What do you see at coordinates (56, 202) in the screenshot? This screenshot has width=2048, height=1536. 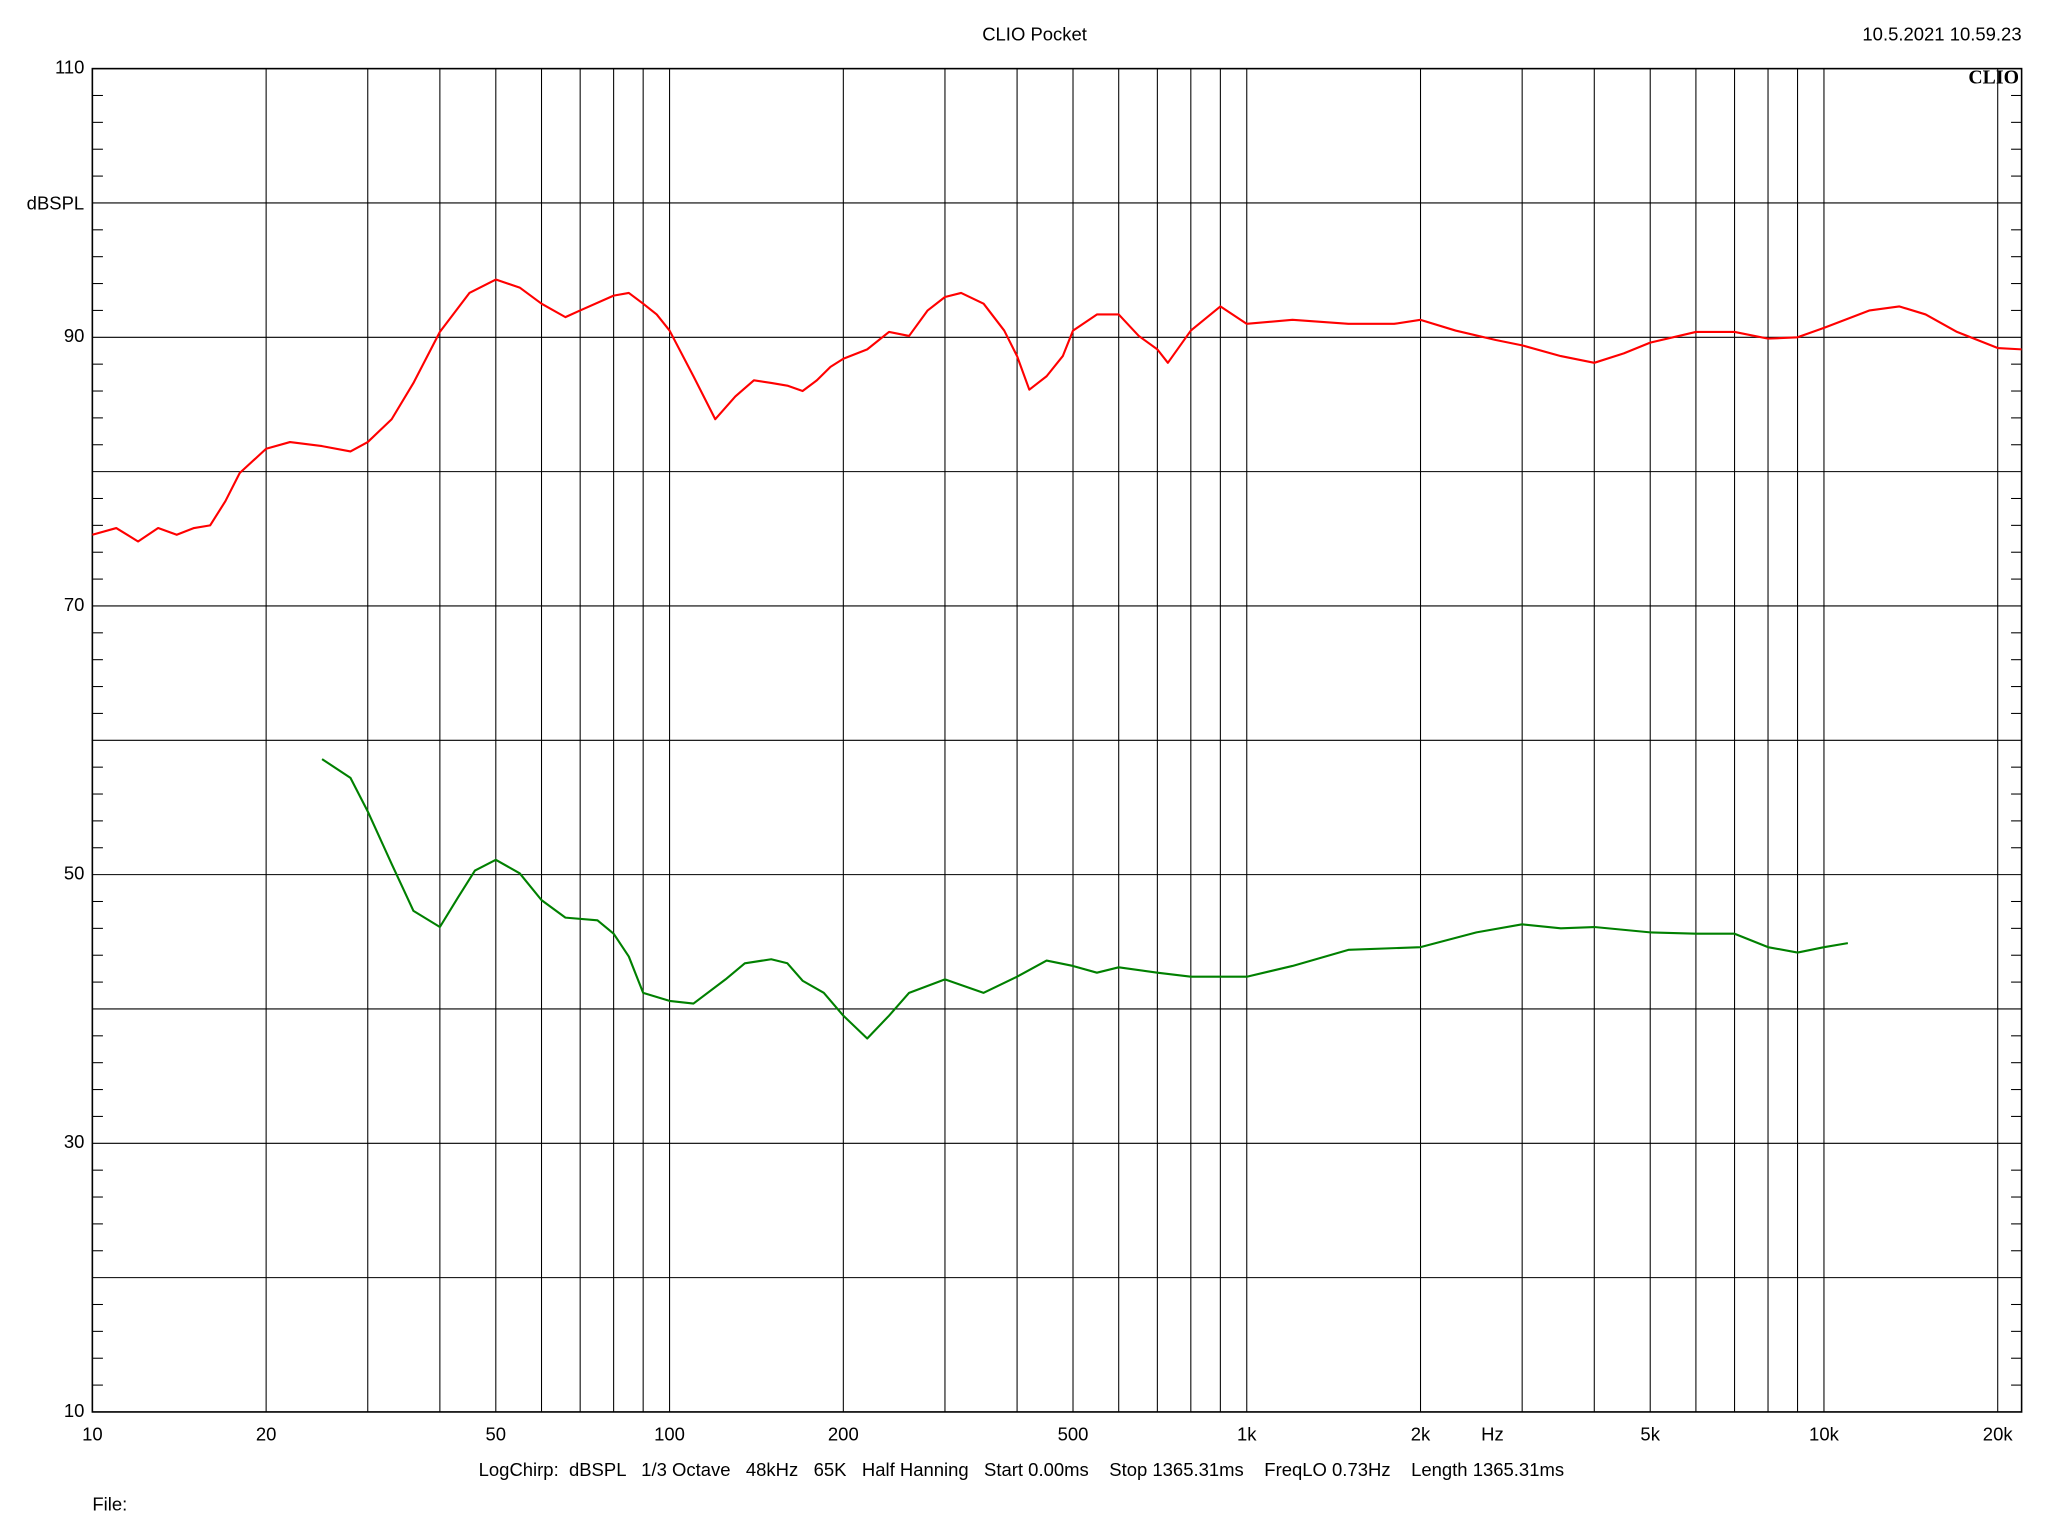 I see `y-axis-label: dBSPL` at bounding box center [56, 202].